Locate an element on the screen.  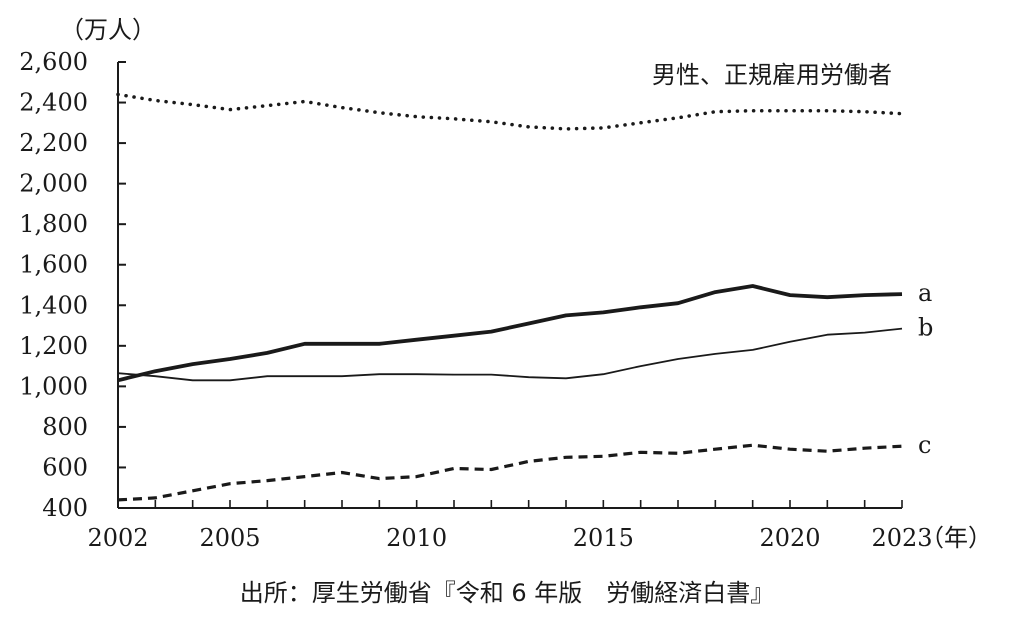
series-label-b: b is located at coordinates (925, 328).